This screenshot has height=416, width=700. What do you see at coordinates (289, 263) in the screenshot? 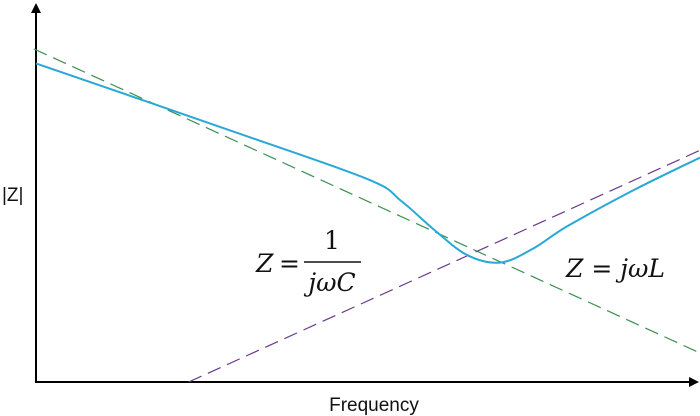
I see `formula-equals: =` at bounding box center [289, 263].